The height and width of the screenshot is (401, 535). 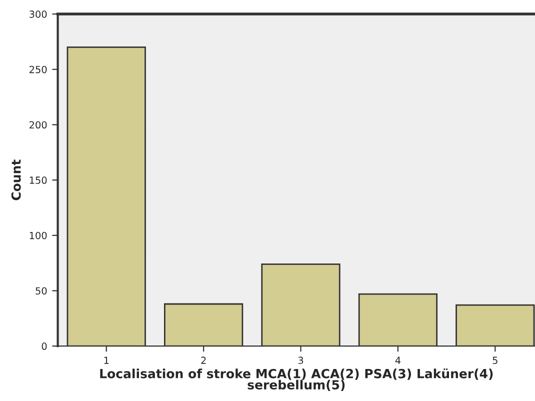 What do you see at coordinates (296, 379) in the screenshot?
I see `x-axis-title: Localisation of stroke MCA(1) ACA(2) PSA(3) Laküner(4) serebellum(5)` at bounding box center [296, 379].